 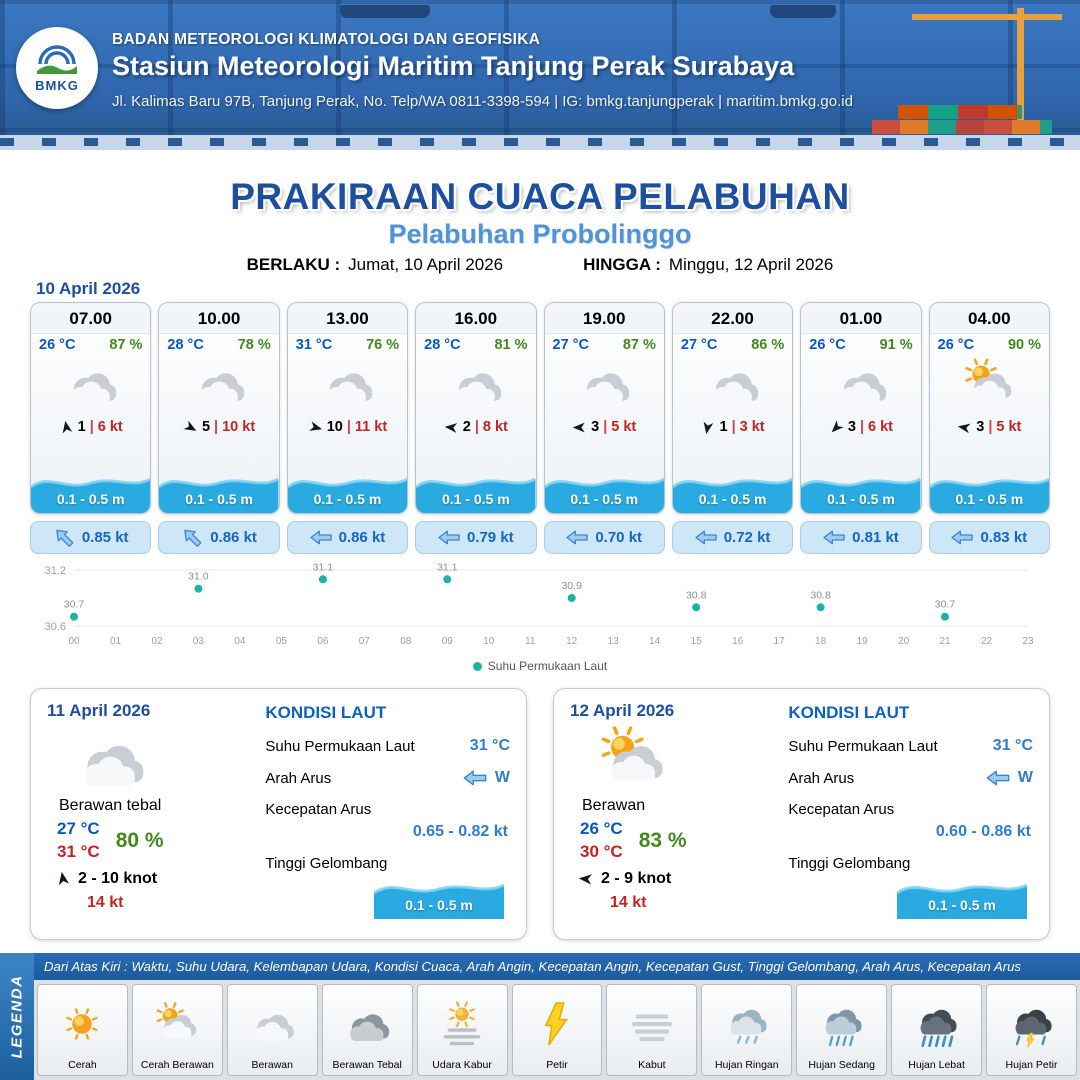 What do you see at coordinates (679, 840) in the screenshot?
I see `daily-temps: 26 °C 30 °C 83 %` at bounding box center [679, 840].